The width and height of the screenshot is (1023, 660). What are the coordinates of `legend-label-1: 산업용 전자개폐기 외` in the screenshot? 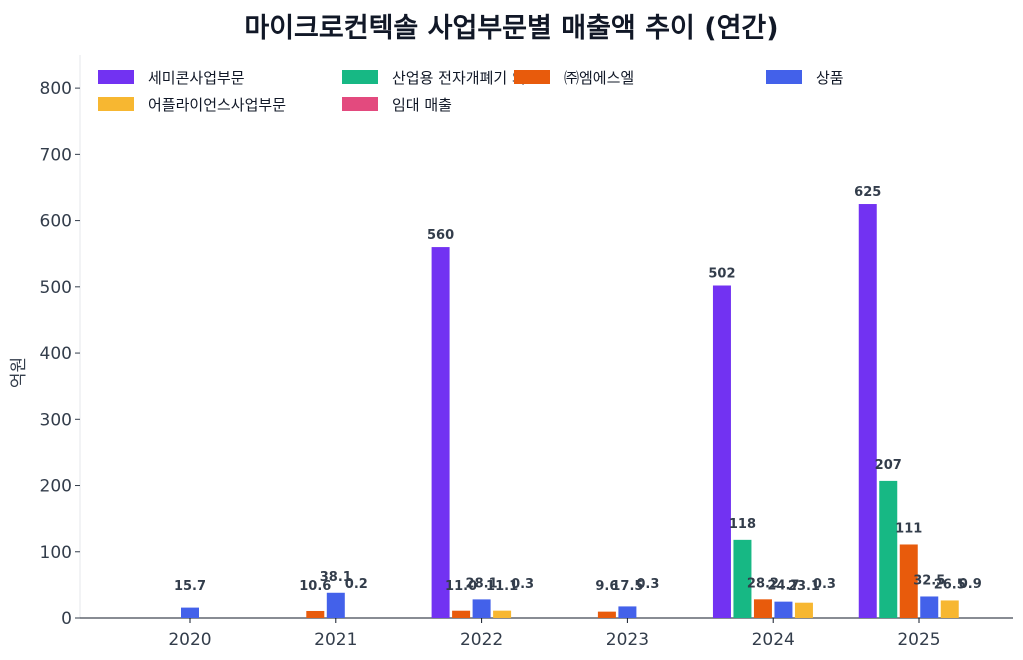 It's located at (459, 78).